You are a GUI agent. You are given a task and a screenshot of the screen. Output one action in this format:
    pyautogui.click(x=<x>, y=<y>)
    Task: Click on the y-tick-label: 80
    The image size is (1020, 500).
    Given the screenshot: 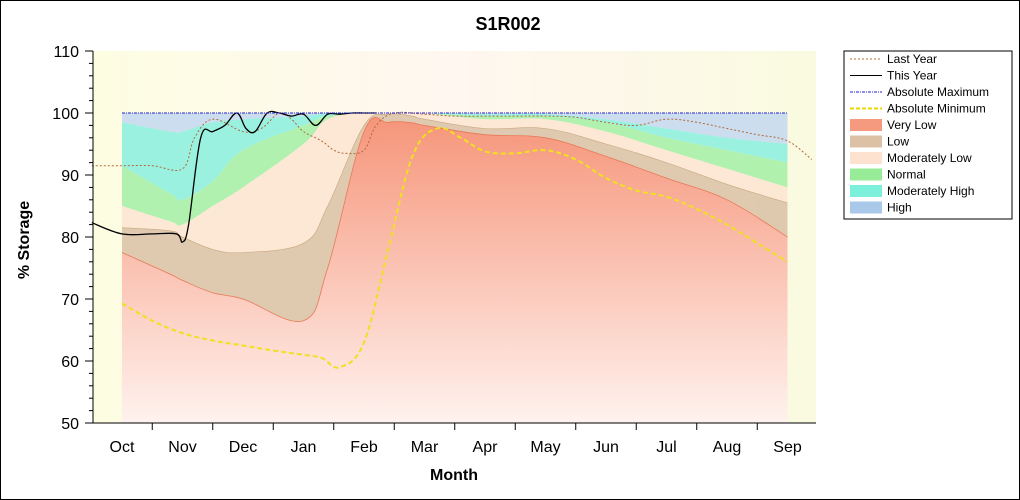 What is the action you would take?
    pyautogui.click(x=70, y=238)
    